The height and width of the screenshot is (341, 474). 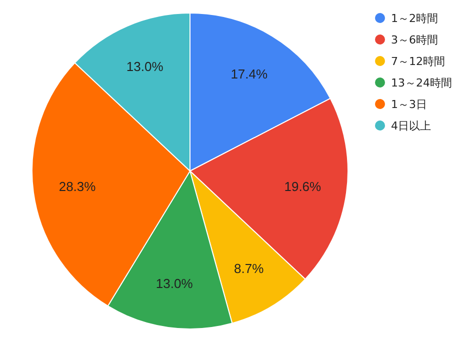 What do you see at coordinates (249, 268) in the screenshot?
I see `data-label: 8.7%` at bounding box center [249, 268].